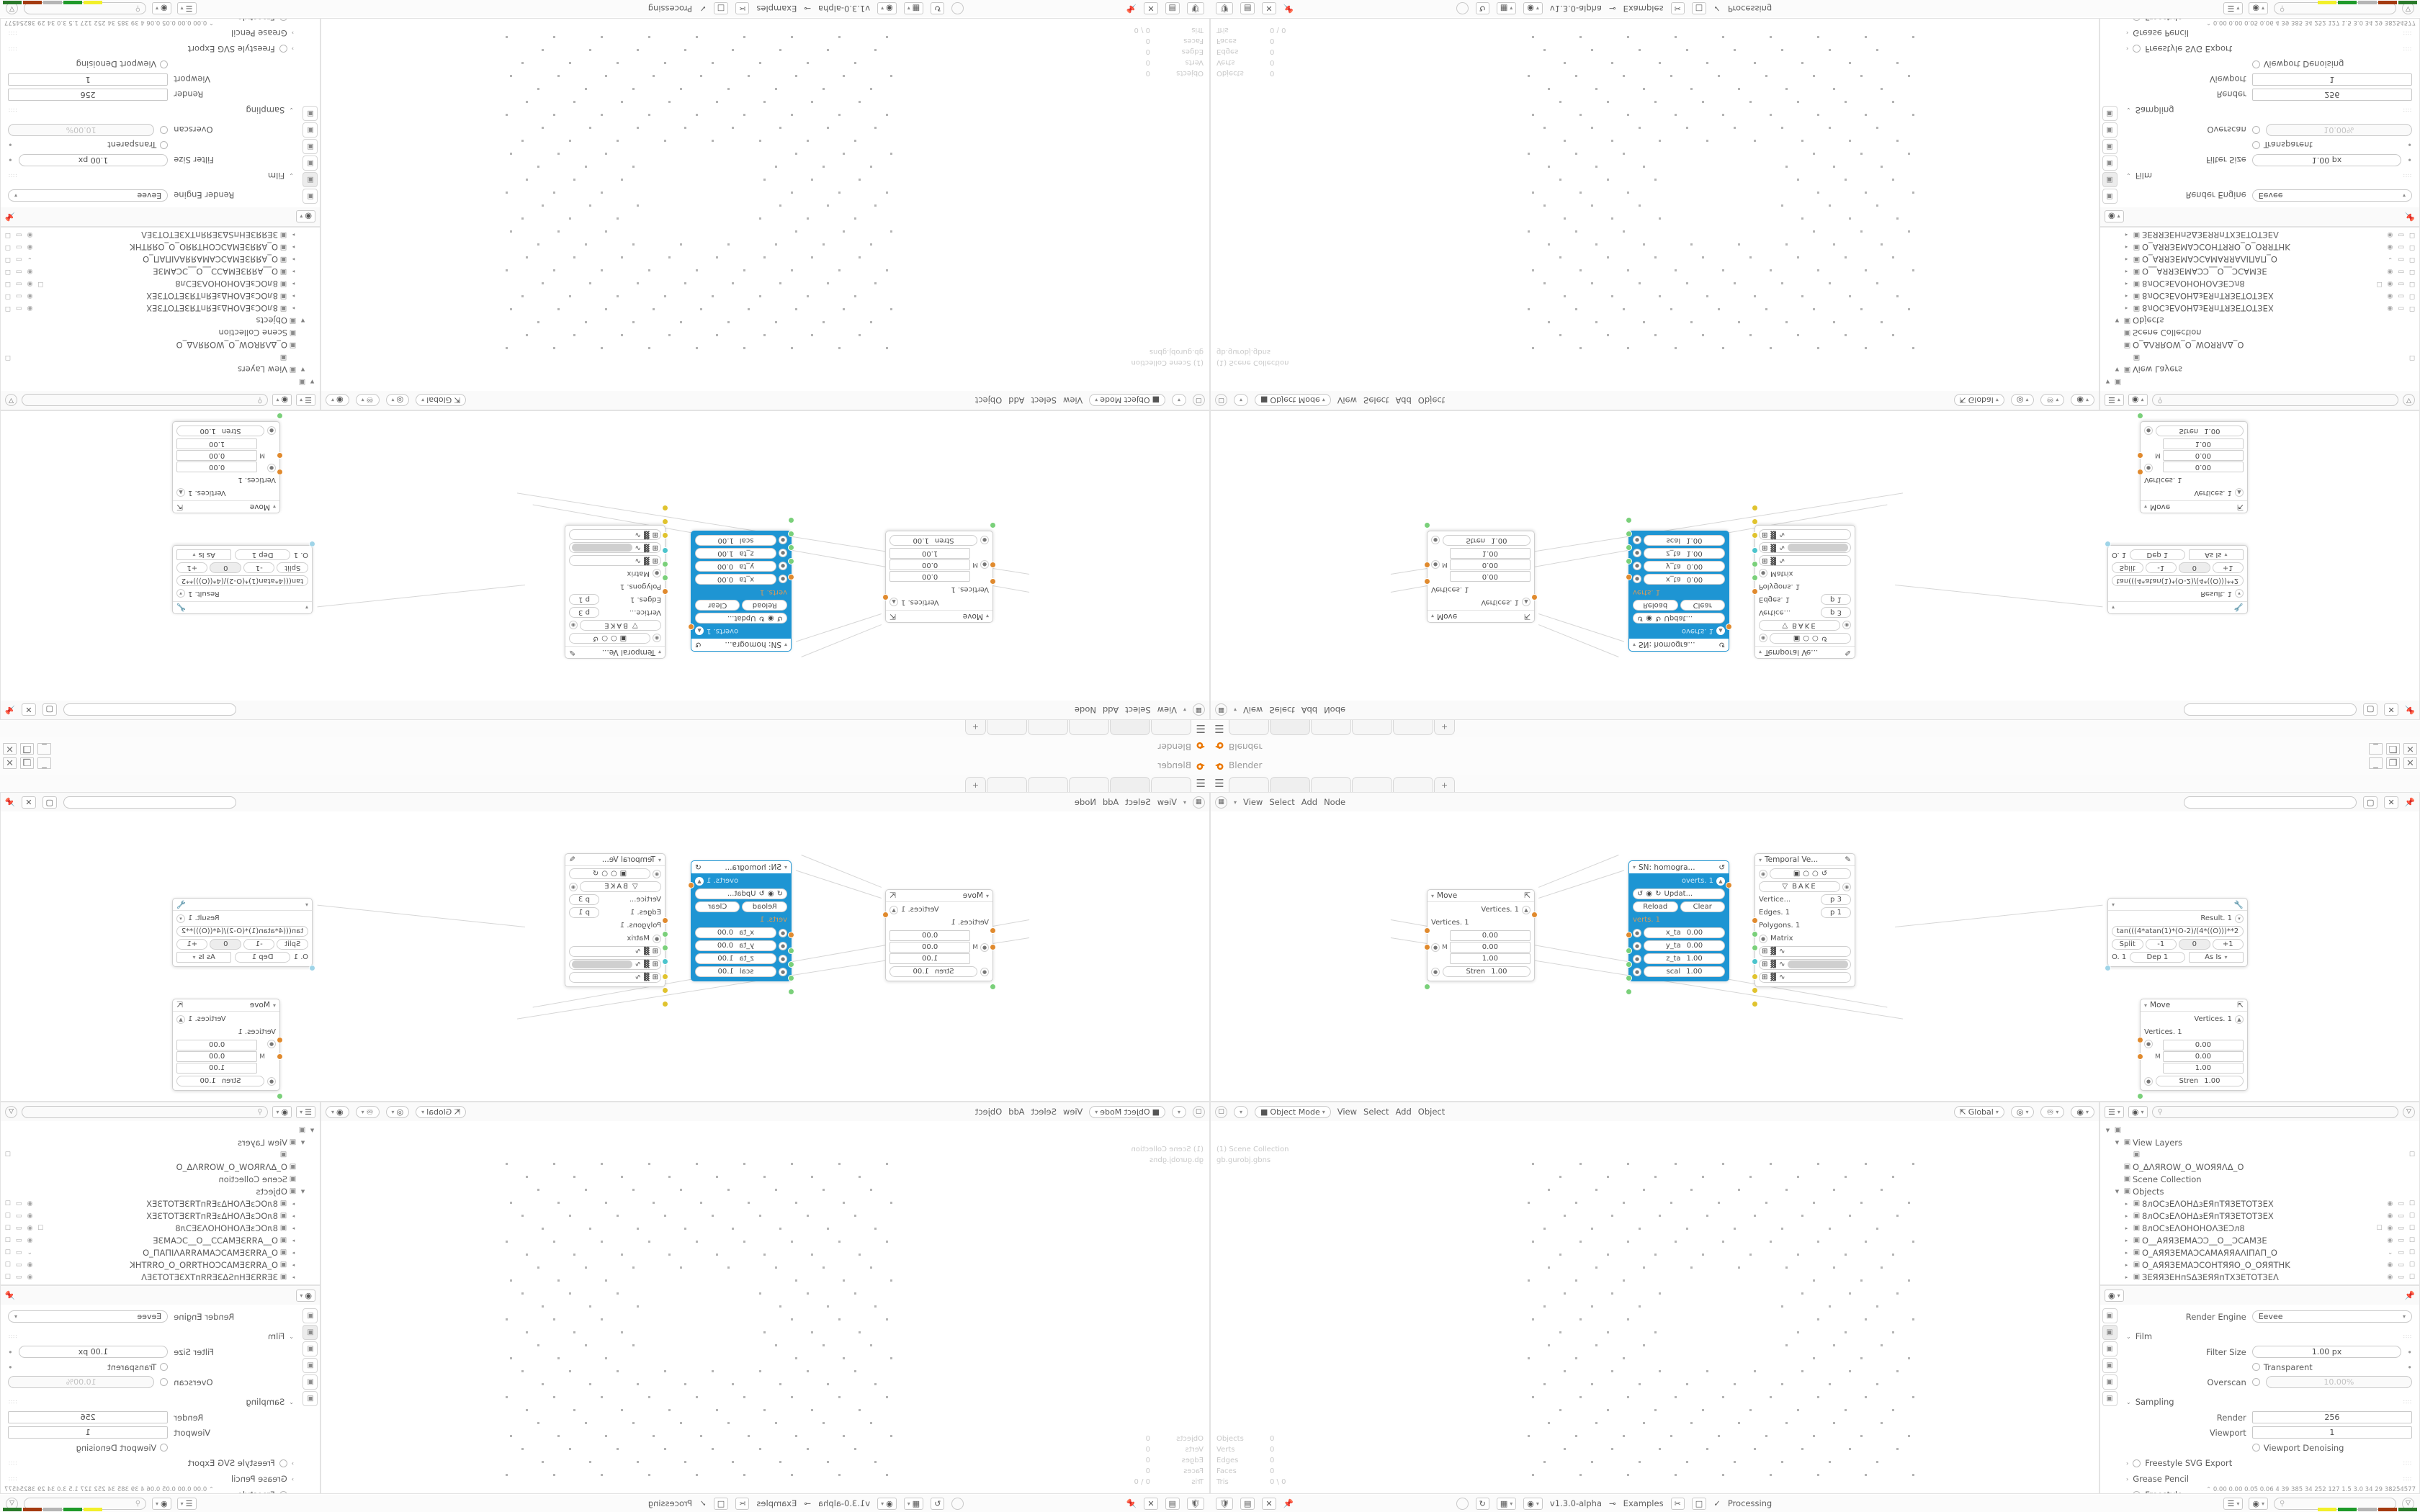 The height and width of the screenshot is (1512, 2420). Describe the element at coordinates (1649, 894) in the screenshot. I see `blender-icon: ◉` at that location.